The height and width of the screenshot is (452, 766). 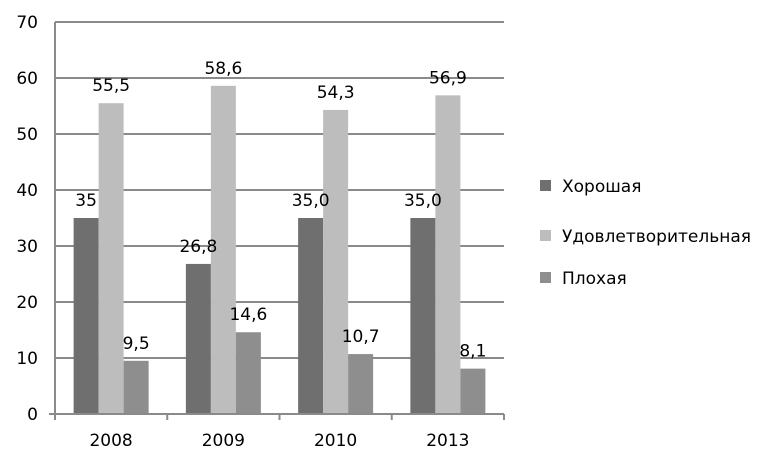 What do you see at coordinates (601, 187) in the screenshot?
I see `legend-label: Хорошая` at bounding box center [601, 187].